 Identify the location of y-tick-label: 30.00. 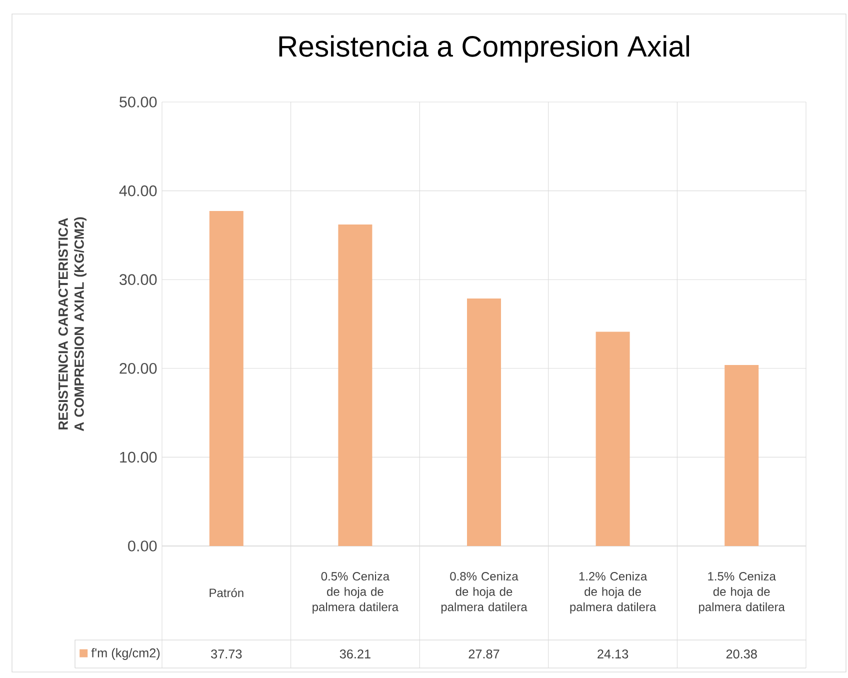
(138, 280).